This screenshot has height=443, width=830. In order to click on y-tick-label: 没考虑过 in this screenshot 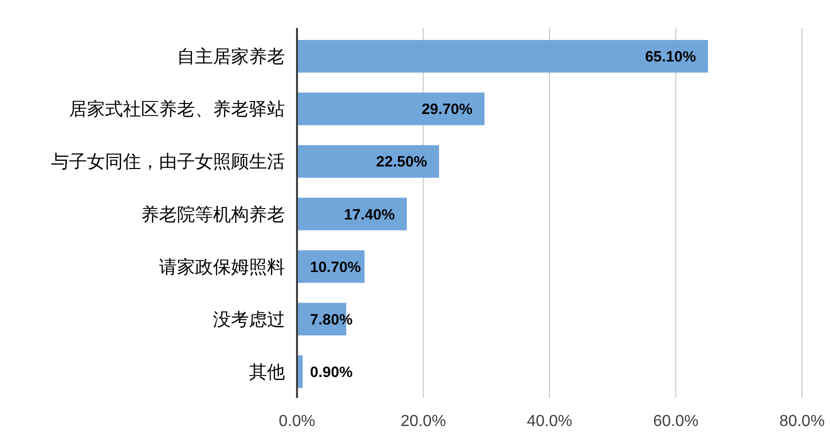, I will do `click(249, 319)`.